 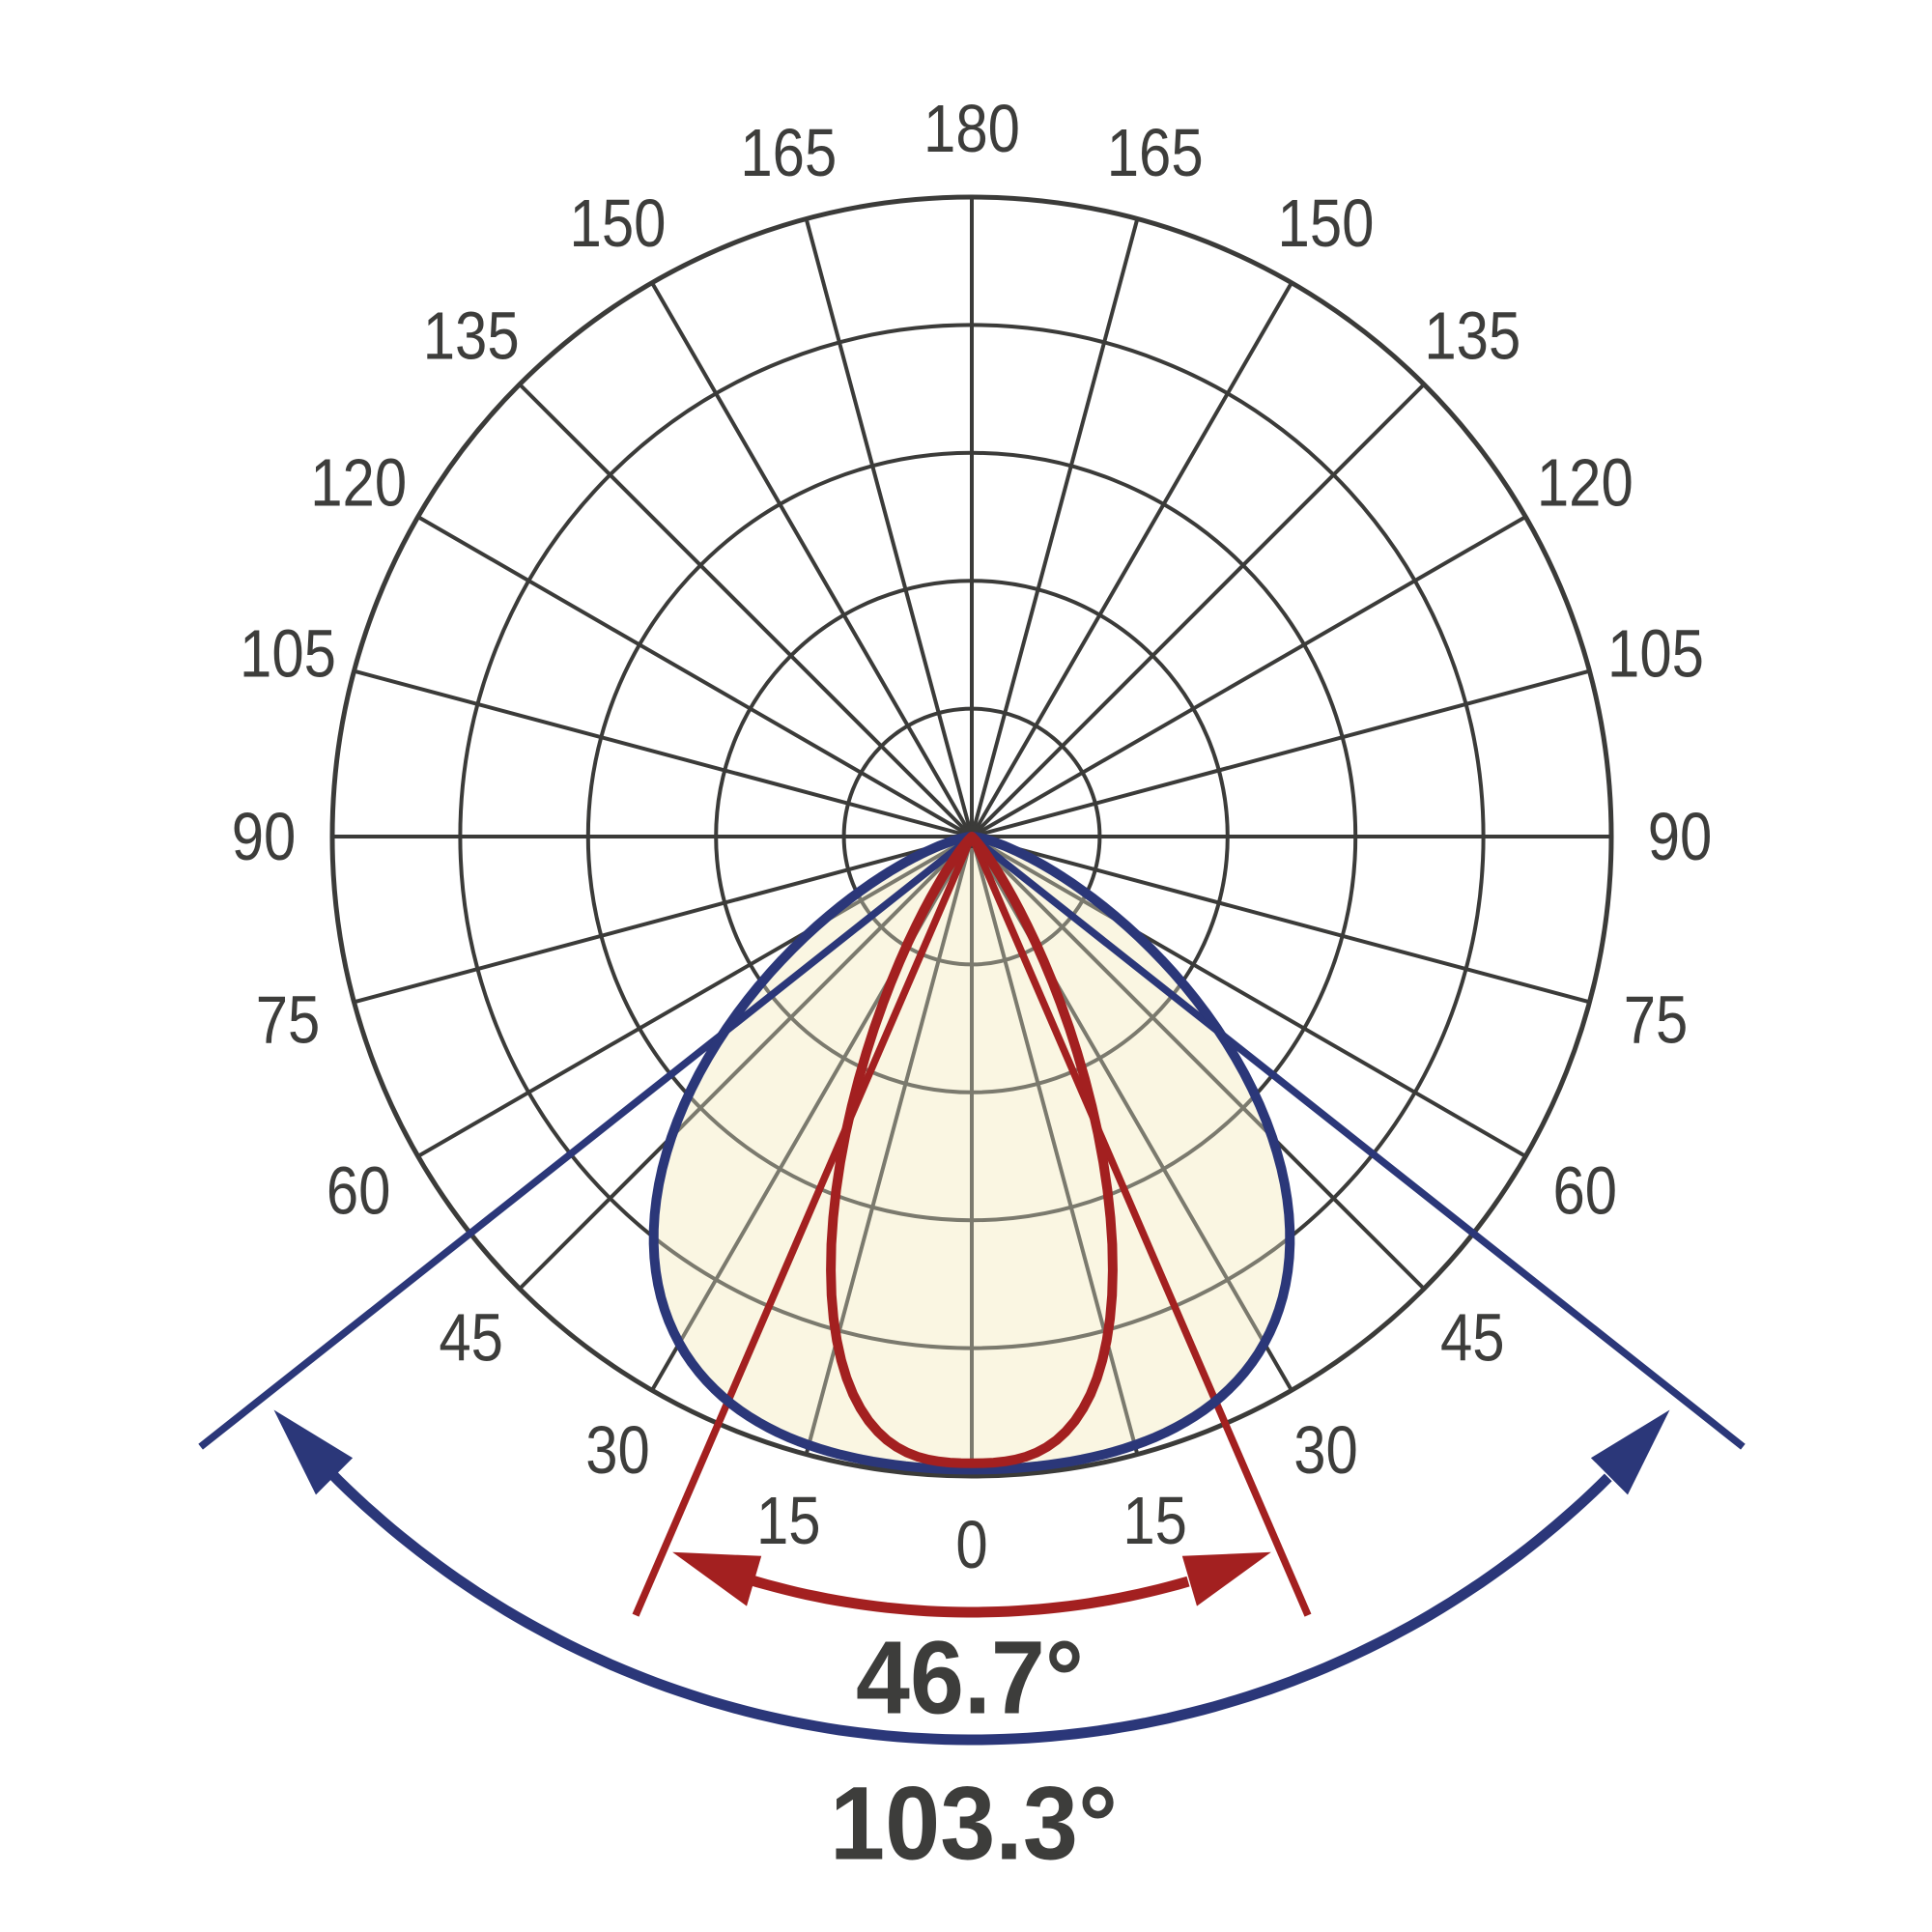 What do you see at coordinates (1325, 1450) in the screenshot?
I see `angle-label-30-right: 30` at bounding box center [1325, 1450].